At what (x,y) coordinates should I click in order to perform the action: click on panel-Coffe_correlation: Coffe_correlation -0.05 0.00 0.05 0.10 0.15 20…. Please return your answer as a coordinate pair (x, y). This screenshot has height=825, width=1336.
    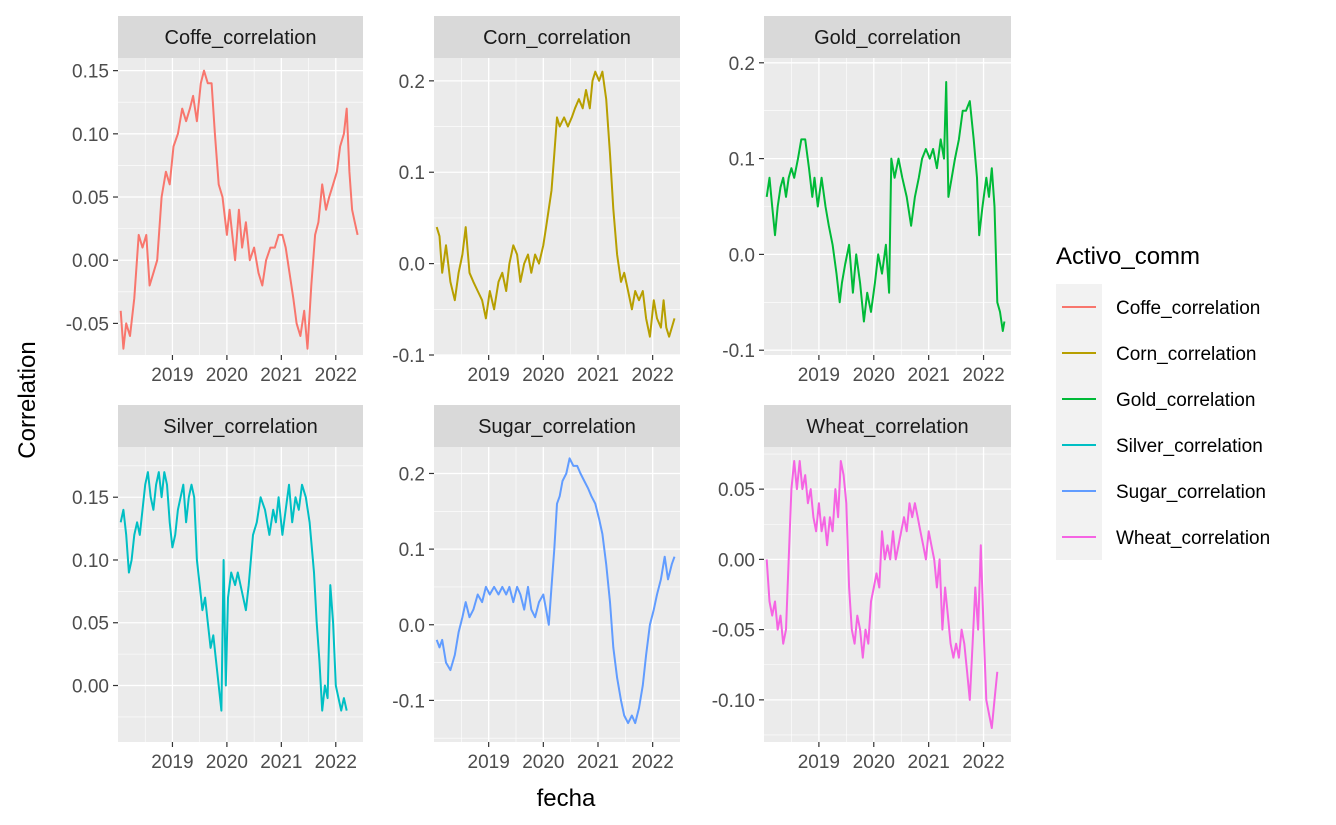
    Looking at the image, I should click on (214, 201).